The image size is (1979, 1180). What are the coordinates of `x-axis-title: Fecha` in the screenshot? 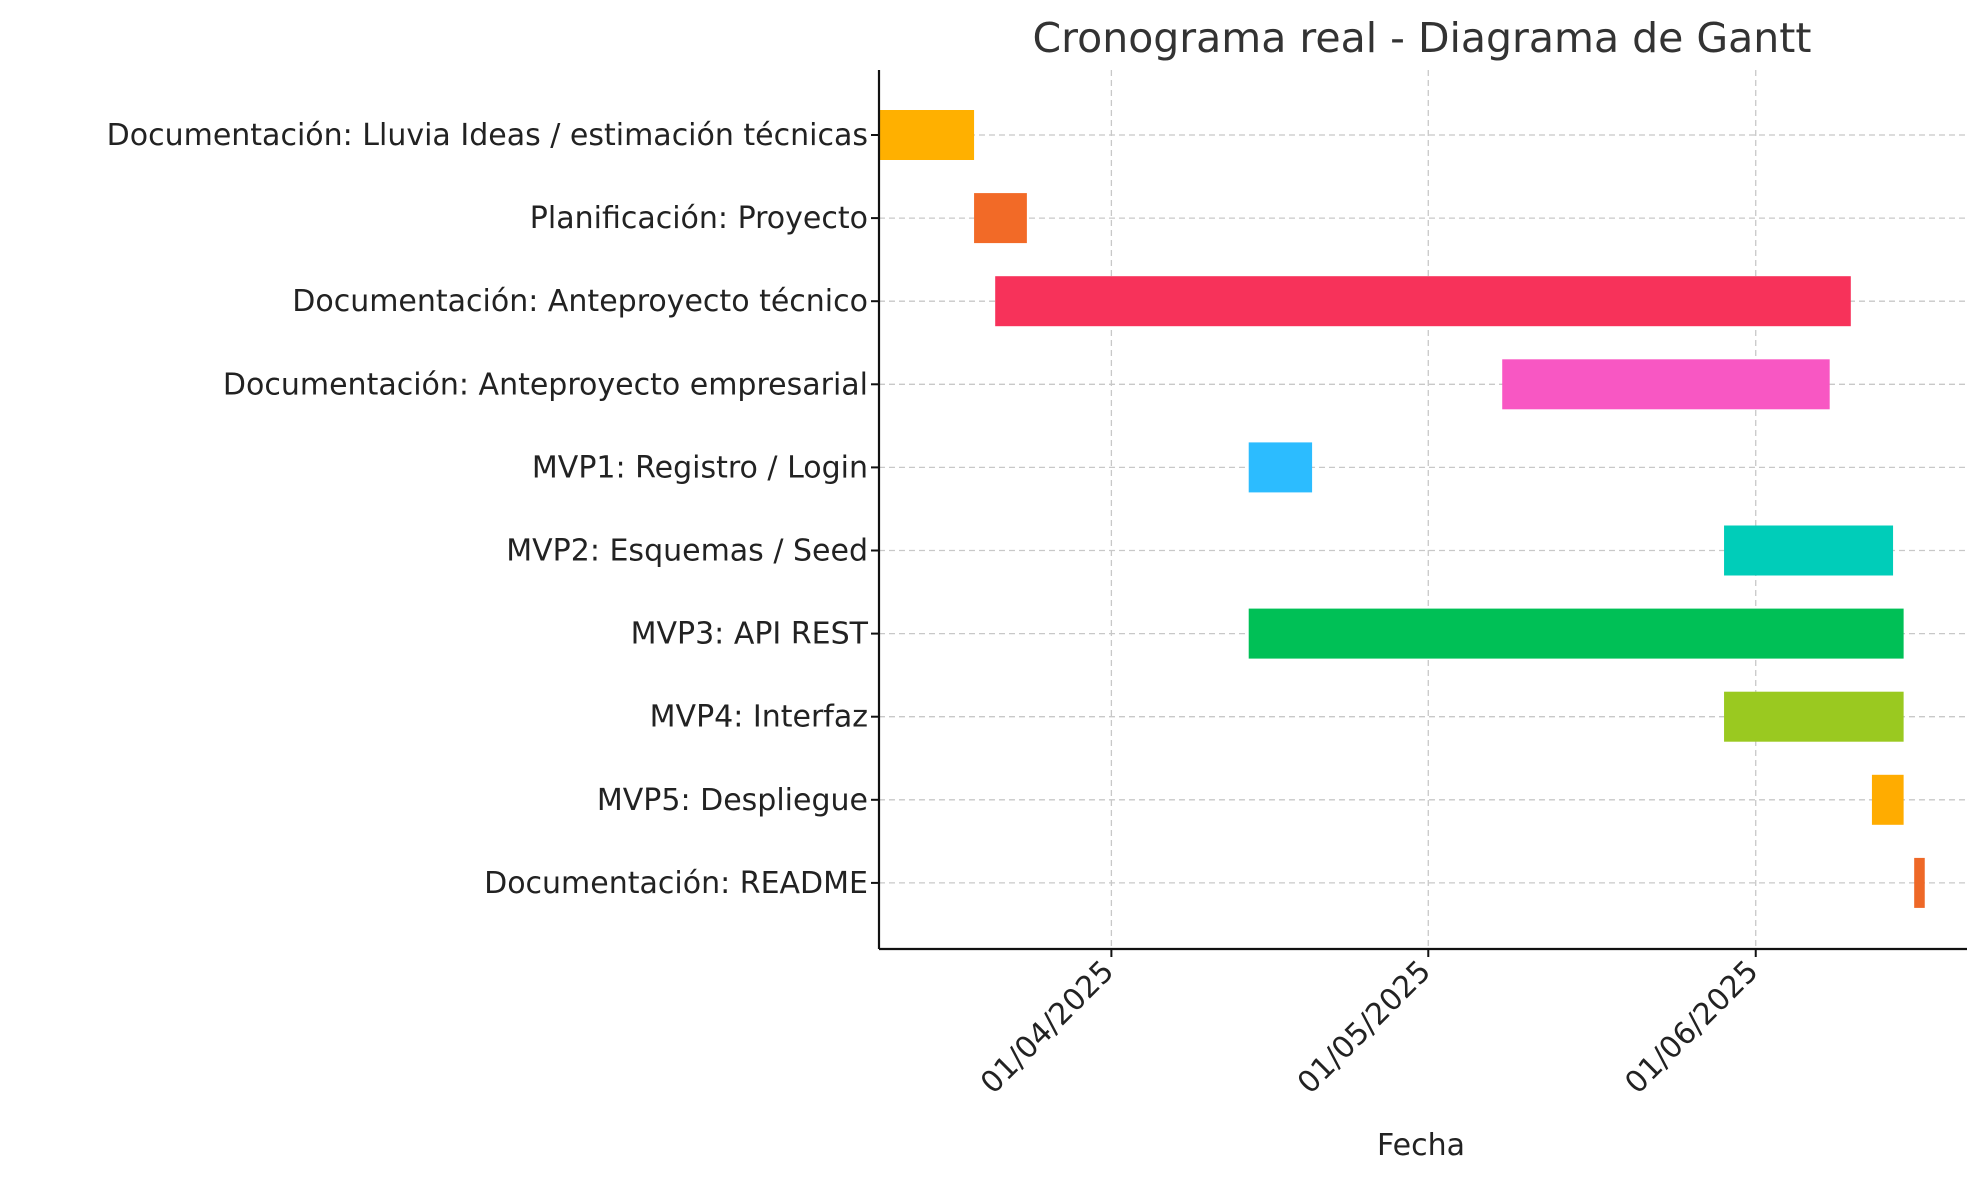 It's located at (1421, 1145).